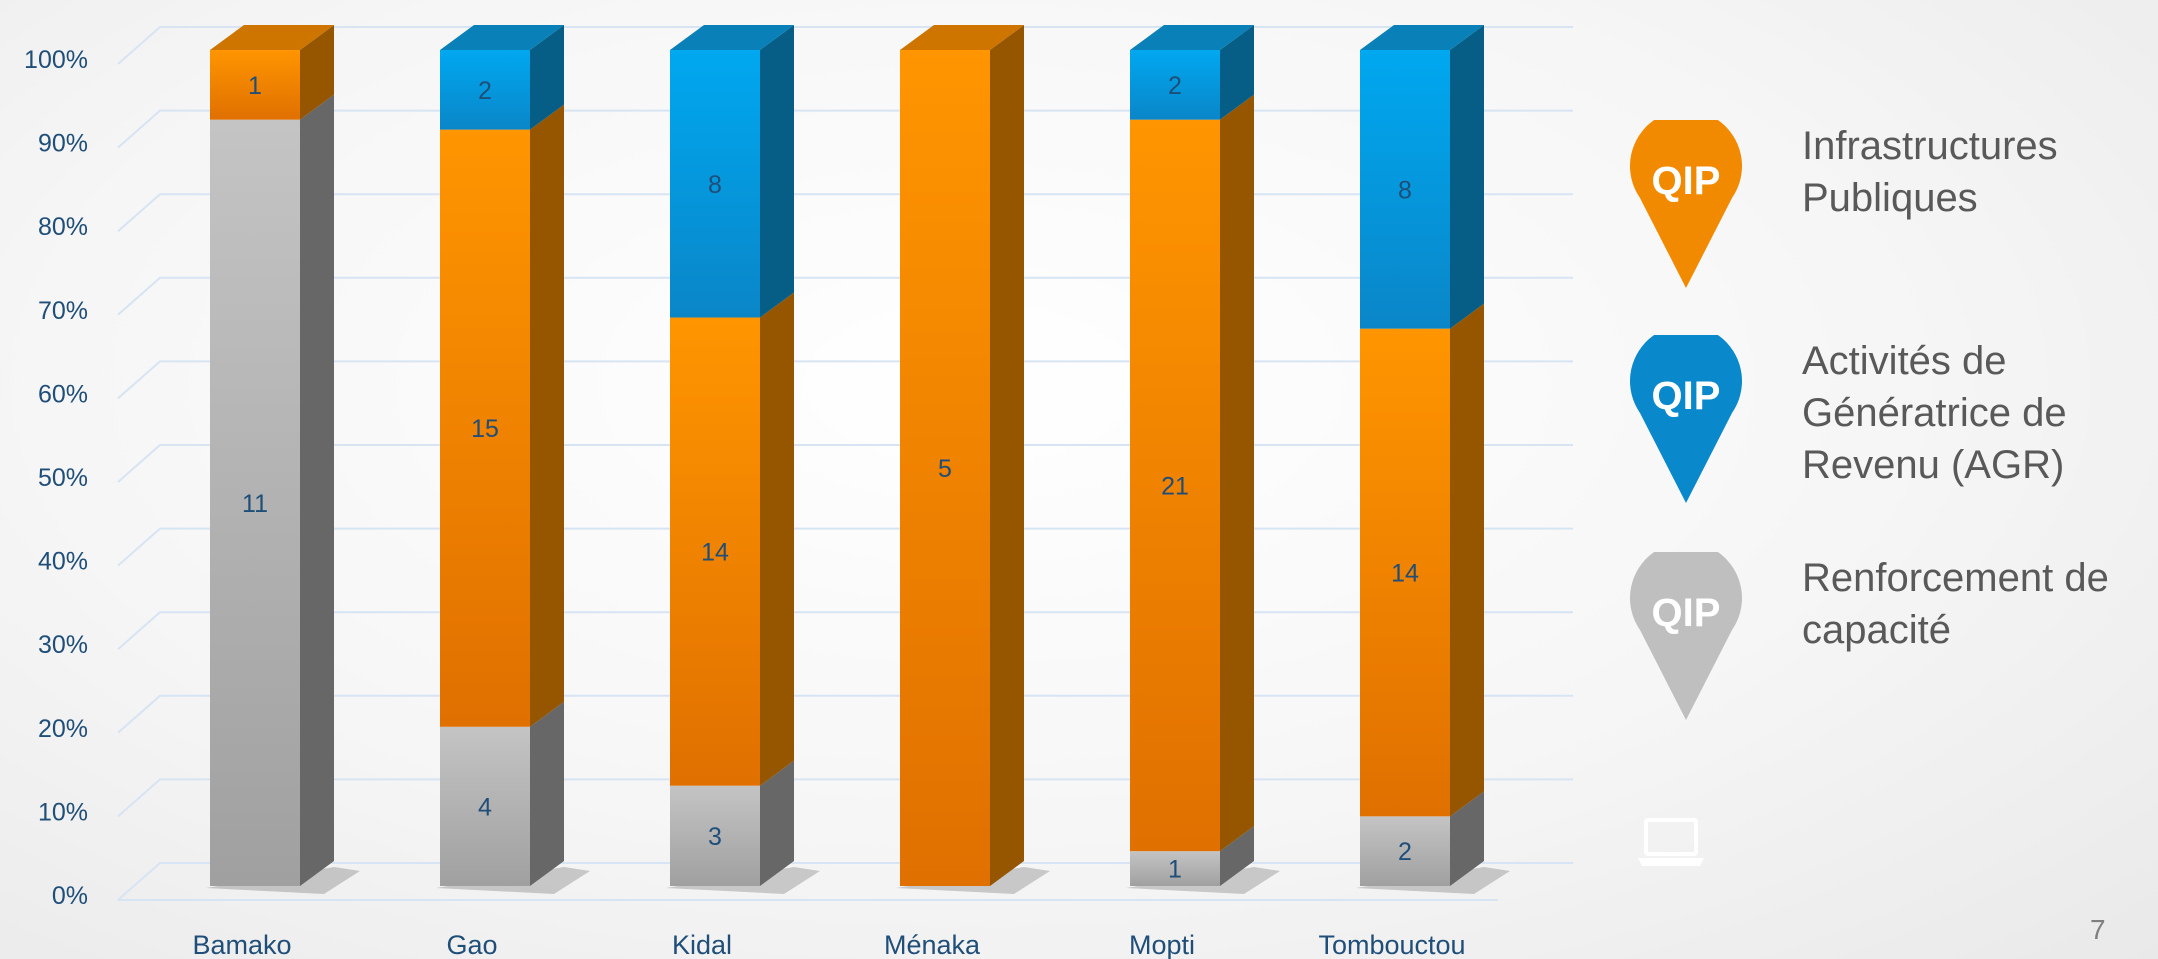 Image resolution: width=2158 pixels, height=959 pixels. I want to click on y-tick-label: 0%, so click(70, 896).